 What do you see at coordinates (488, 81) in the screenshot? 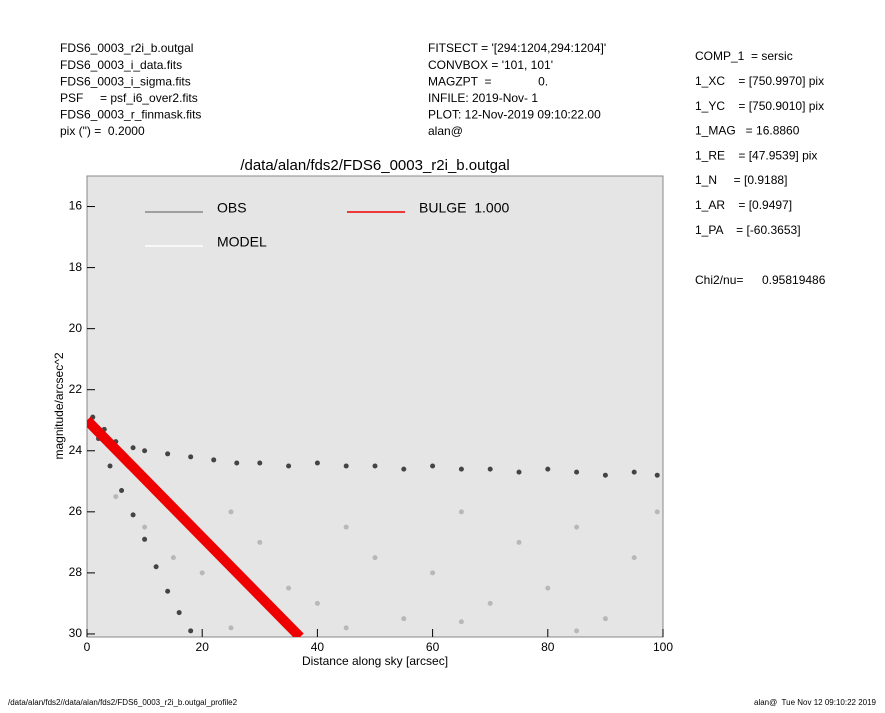
I see `header-middle-line: MAGZPT = 0.` at bounding box center [488, 81].